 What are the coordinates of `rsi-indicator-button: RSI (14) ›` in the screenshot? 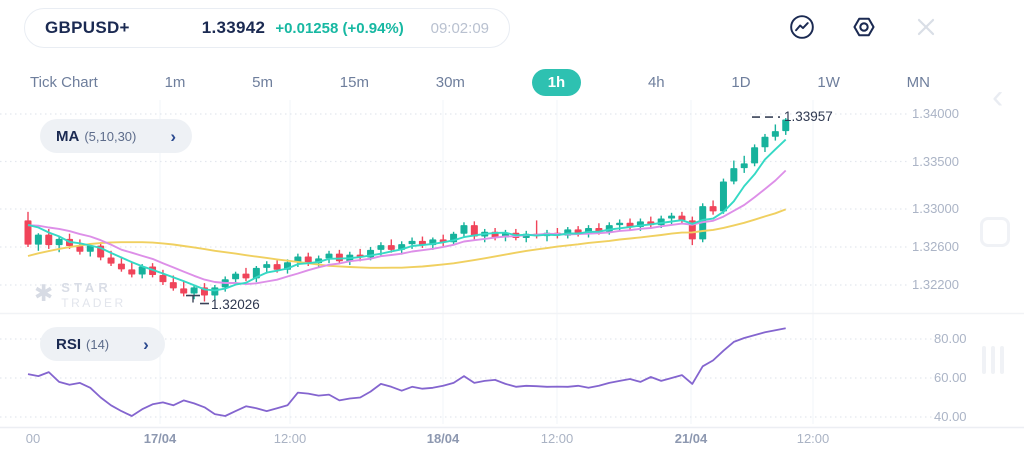 It's located at (102, 344).